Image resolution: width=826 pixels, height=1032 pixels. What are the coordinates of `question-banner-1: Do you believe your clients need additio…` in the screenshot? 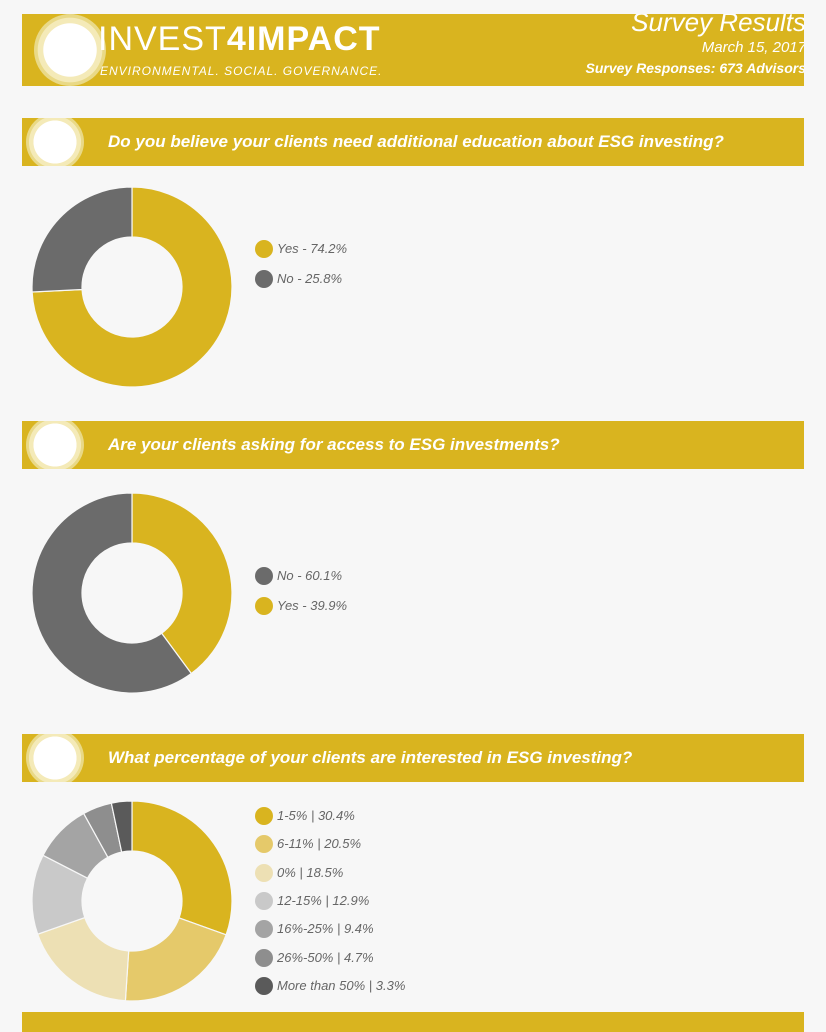 It's located at (413, 142).